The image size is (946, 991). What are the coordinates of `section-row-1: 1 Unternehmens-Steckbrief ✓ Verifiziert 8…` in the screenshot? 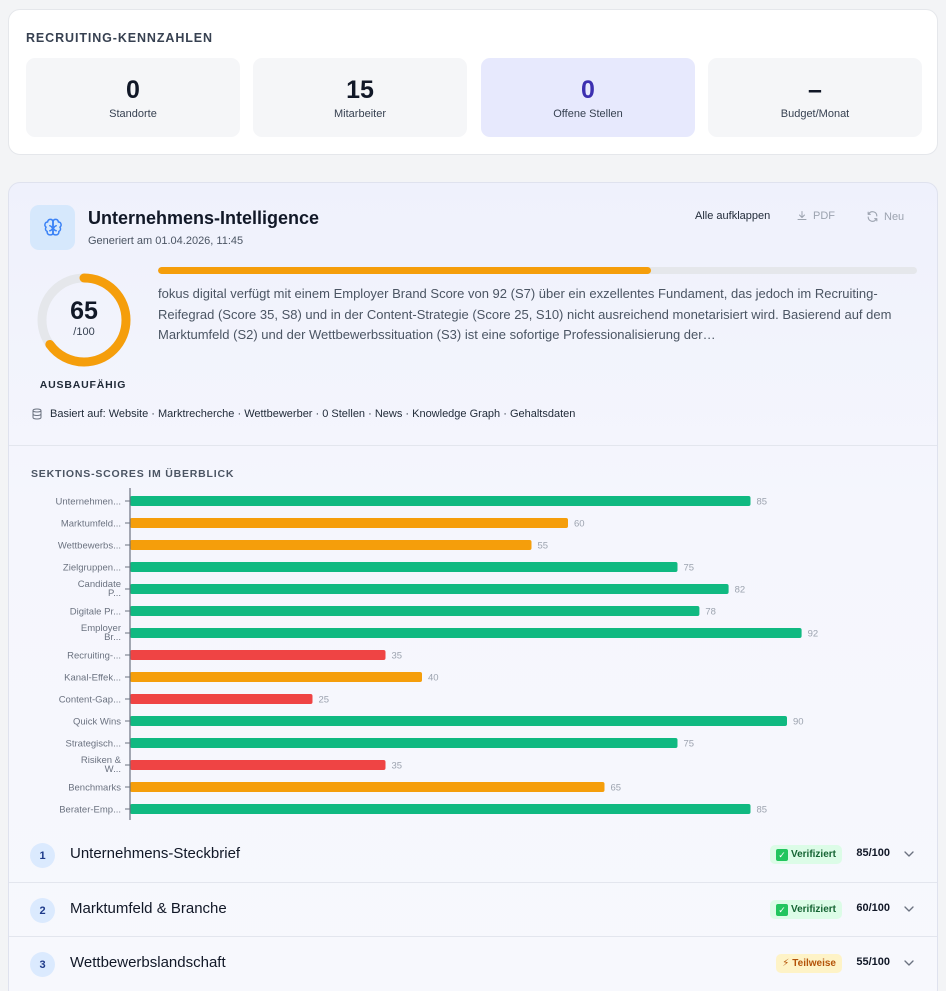 It's located at (473, 855).